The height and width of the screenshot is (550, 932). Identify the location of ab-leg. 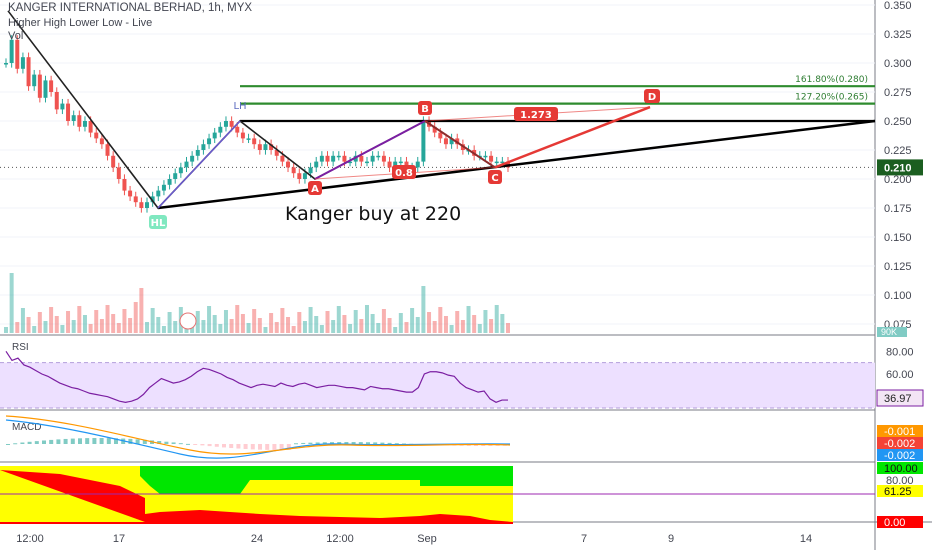
(370, 150).